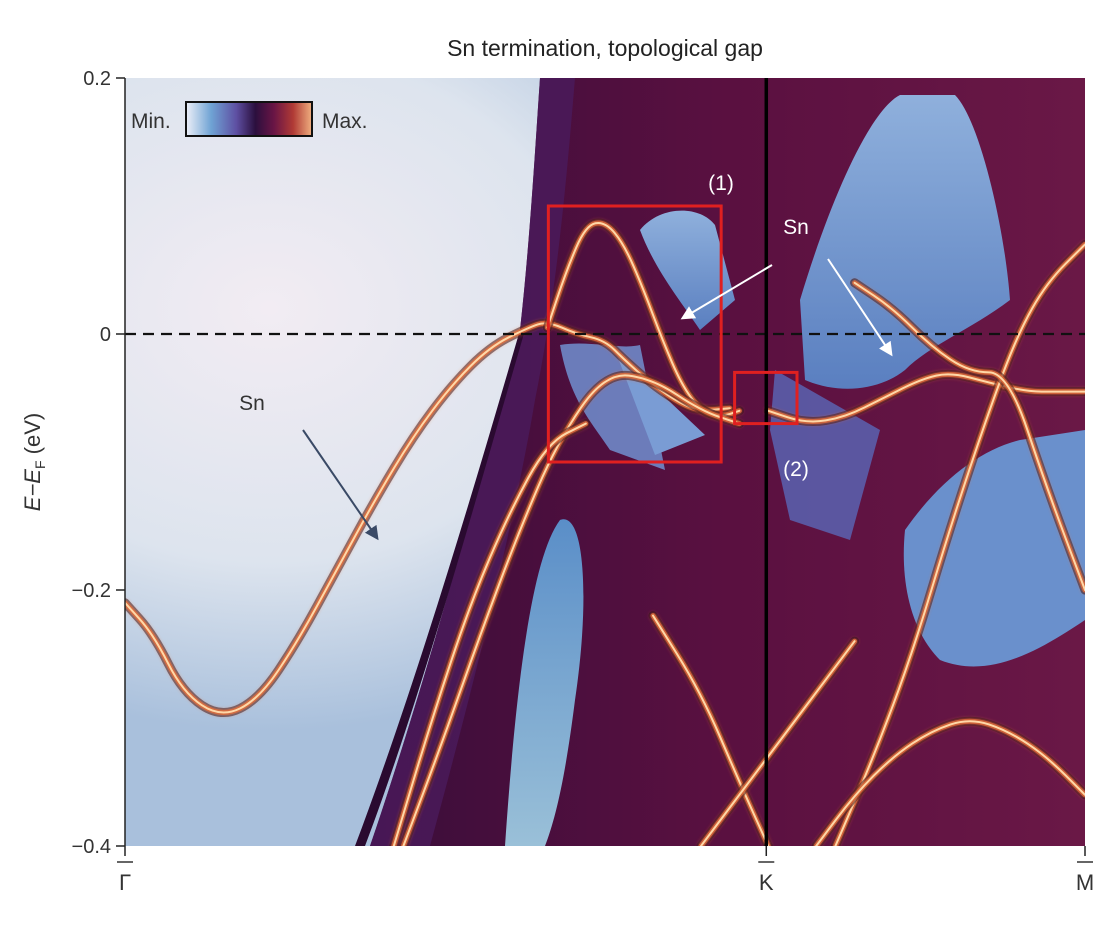  I want to click on y-ticks: 0.2 0 −0.2 −0.4, so click(98, 463).